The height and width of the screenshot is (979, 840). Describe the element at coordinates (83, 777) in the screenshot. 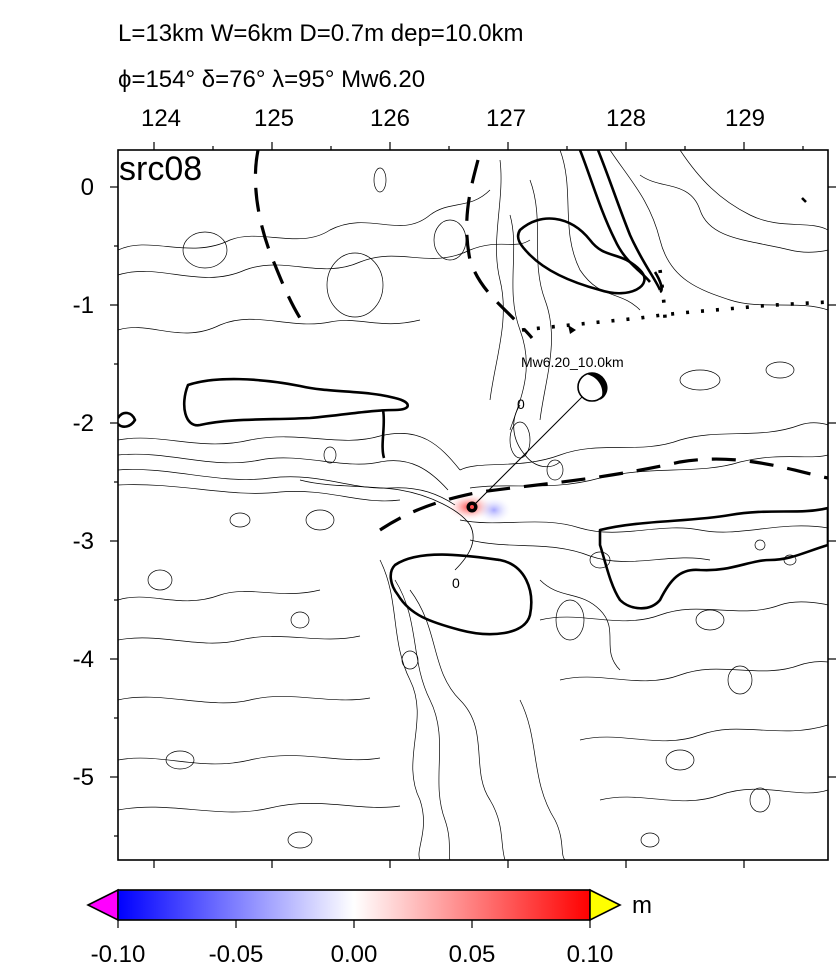

I see `y-tick-label: -5` at that location.